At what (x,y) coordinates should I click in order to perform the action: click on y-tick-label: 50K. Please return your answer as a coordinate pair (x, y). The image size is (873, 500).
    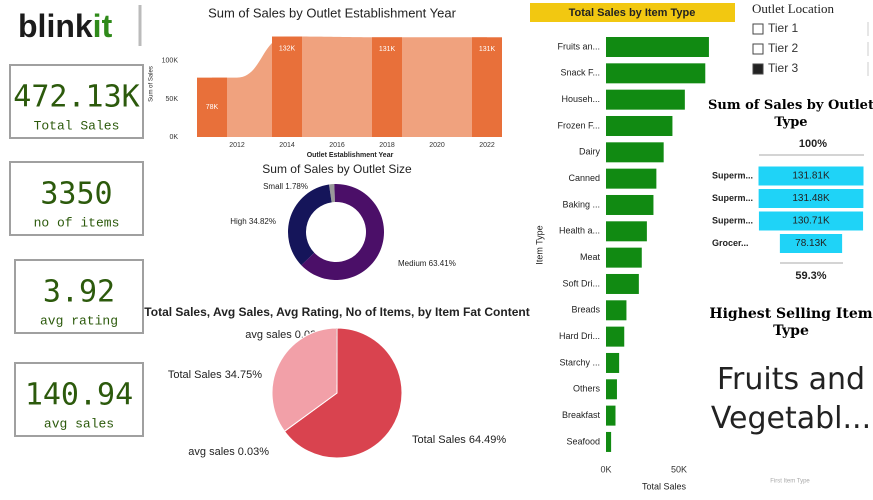
    Looking at the image, I should click on (172, 99).